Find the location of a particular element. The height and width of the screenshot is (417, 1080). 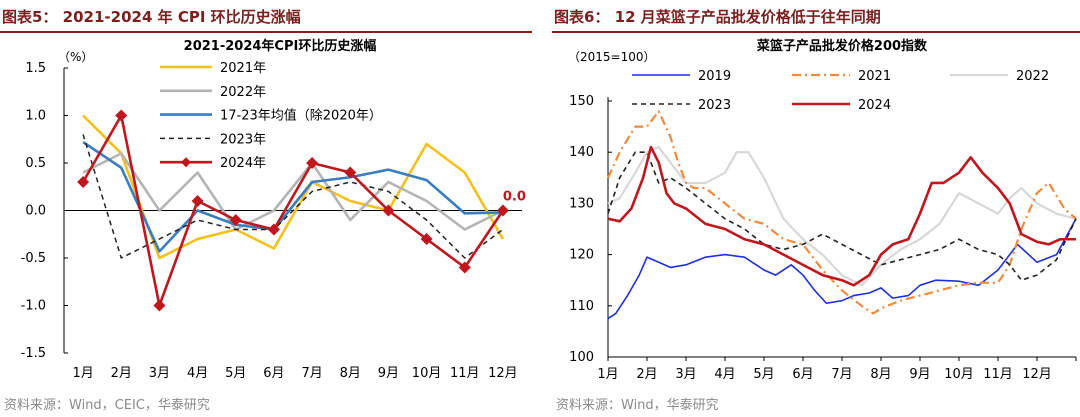

legend-label: 2023 is located at coordinates (714, 105).